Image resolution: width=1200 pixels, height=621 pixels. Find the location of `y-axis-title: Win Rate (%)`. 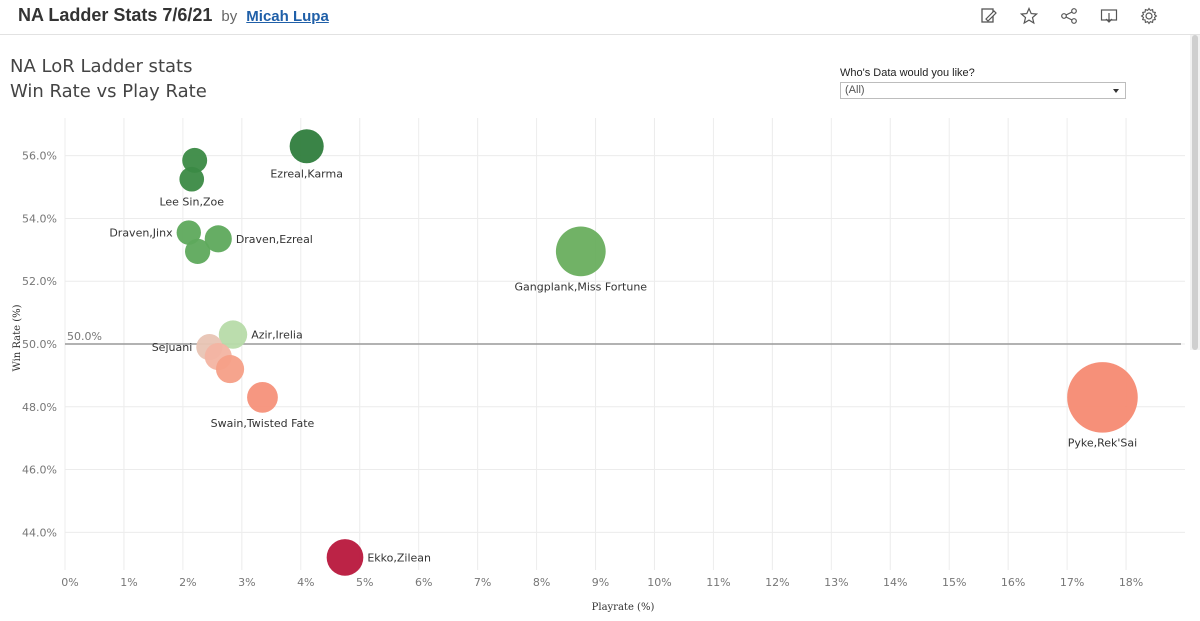

y-axis-title: Win Rate (%) is located at coordinates (17, 337).